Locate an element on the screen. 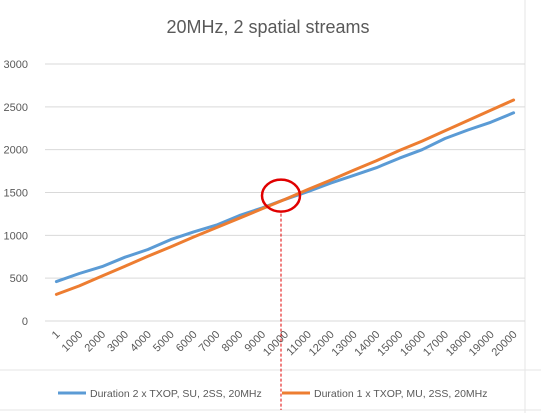 This screenshot has width=541, height=418. y-tick-labels: 0 500 1000 1500 2000 2500 3000 is located at coordinates (16, 193).